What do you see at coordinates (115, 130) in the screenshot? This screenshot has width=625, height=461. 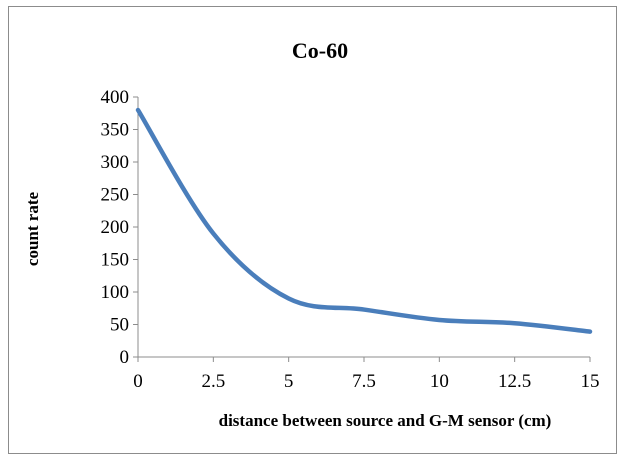 I see `y-tick-label: 350` at bounding box center [115, 130].